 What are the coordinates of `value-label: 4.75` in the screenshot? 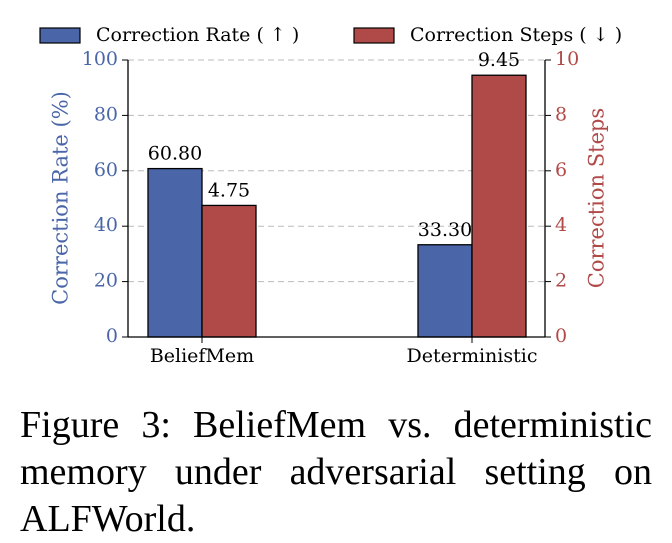 It's located at (229, 190).